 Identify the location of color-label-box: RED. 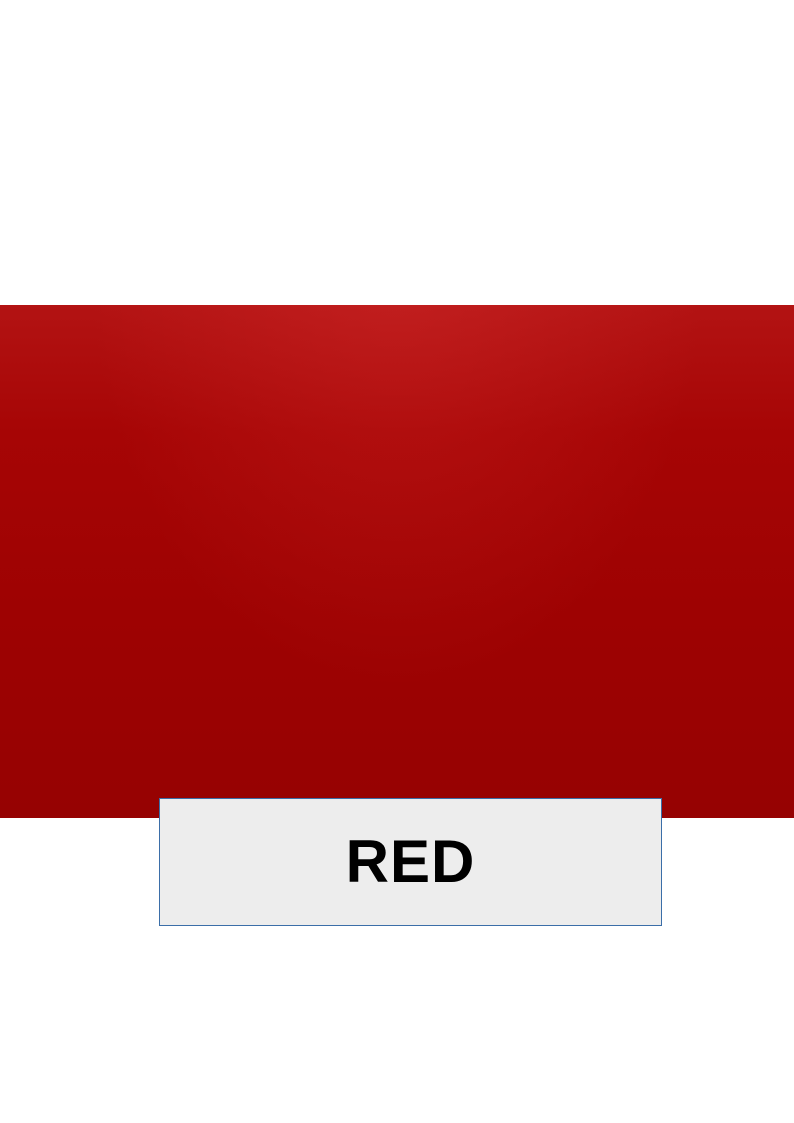
(410, 862).